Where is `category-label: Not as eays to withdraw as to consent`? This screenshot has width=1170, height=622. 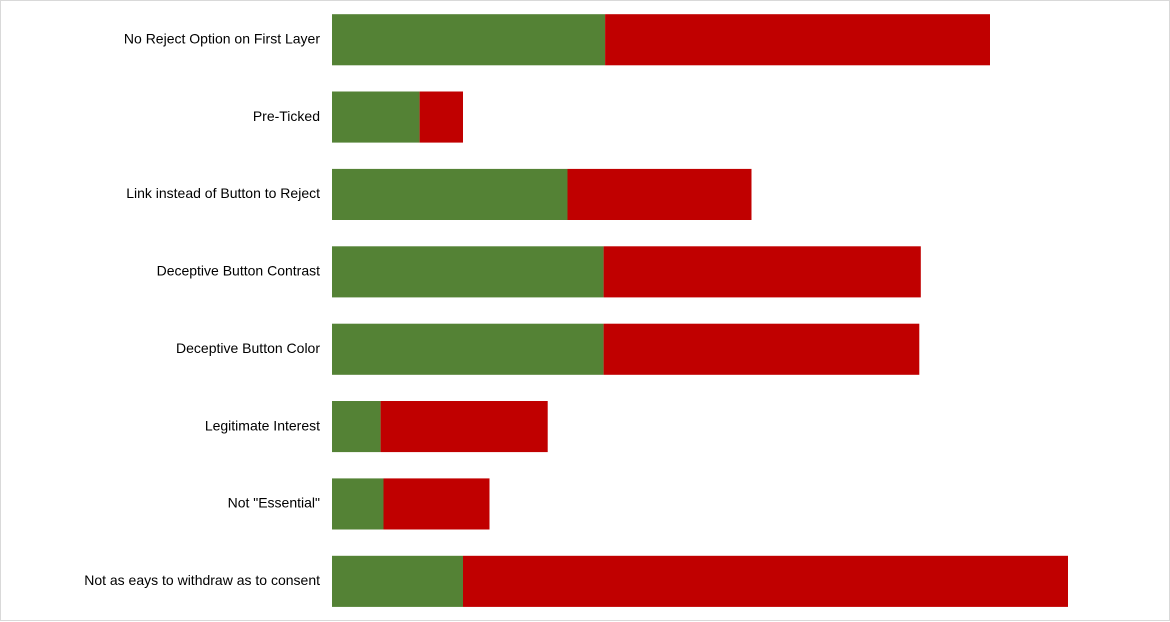
category-label: Not as eays to withdraw as to consent is located at coordinates (202, 580).